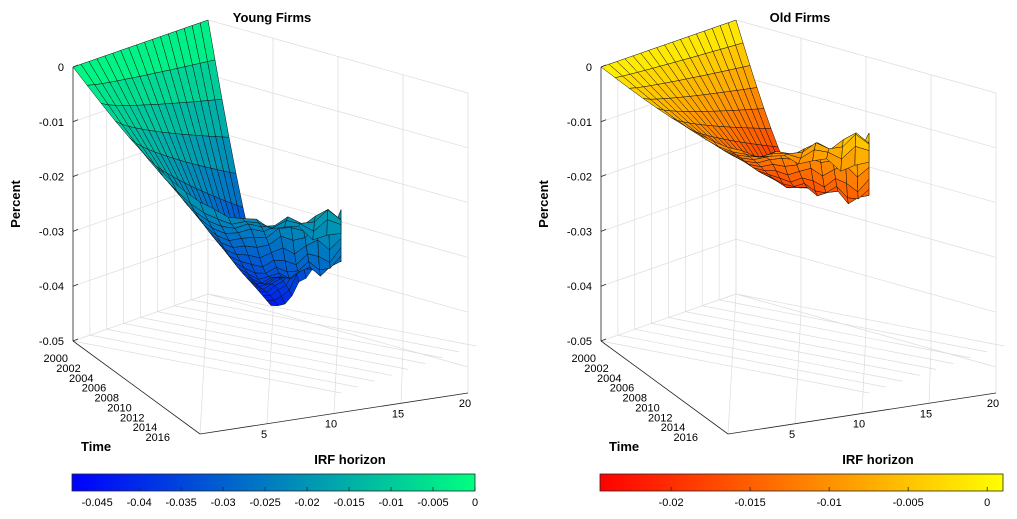 The height and width of the screenshot is (519, 1017). What do you see at coordinates (139, 503) in the screenshot?
I see `colorbar-tick-label: -0.04` at bounding box center [139, 503].